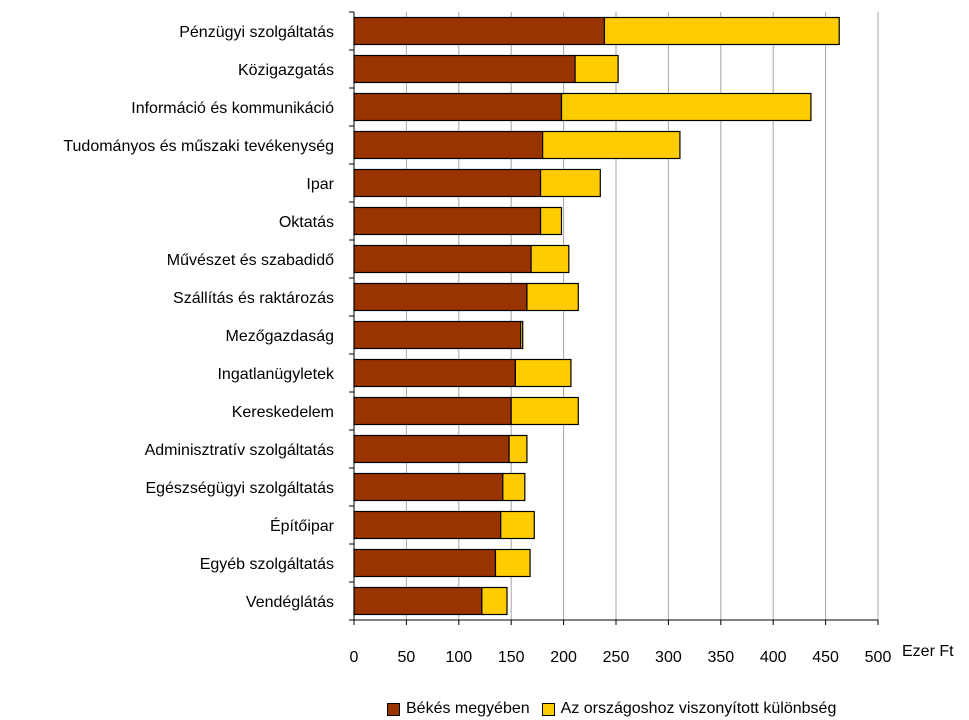 This screenshot has width=969, height=720. What do you see at coordinates (616, 657) in the screenshot?
I see `x-tick-label: 250` at bounding box center [616, 657].